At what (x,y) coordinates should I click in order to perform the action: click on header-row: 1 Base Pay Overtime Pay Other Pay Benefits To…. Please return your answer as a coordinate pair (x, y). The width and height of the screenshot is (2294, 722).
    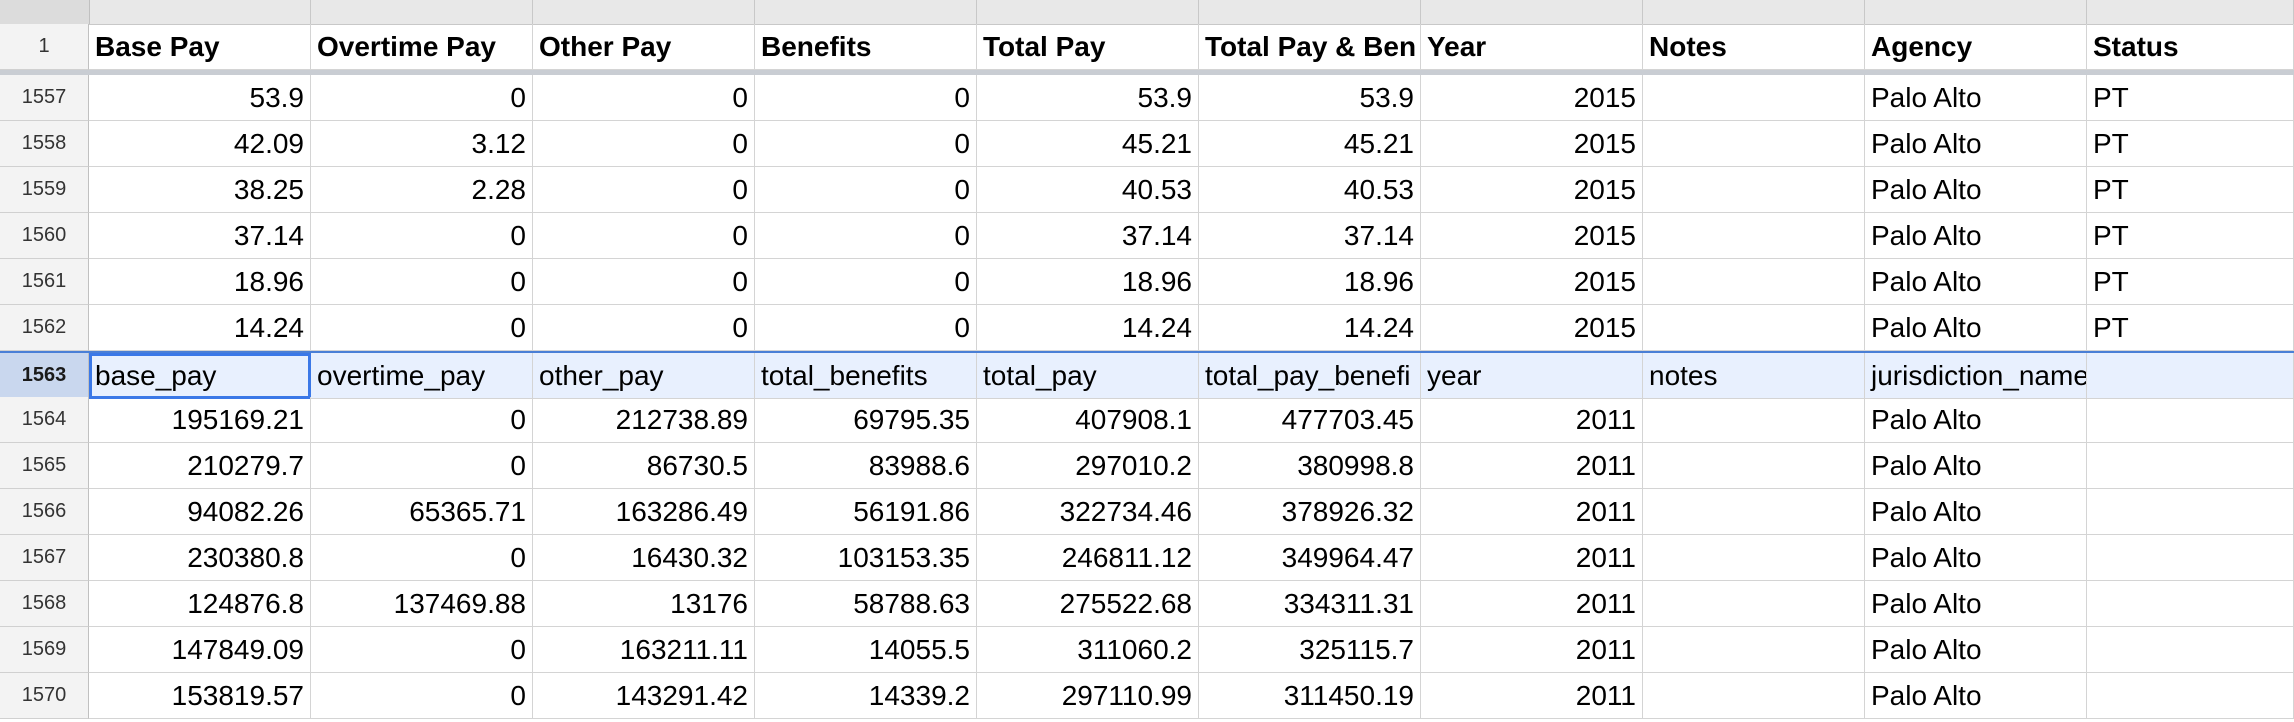
    Looking at the image, I should click on (1147, 47).